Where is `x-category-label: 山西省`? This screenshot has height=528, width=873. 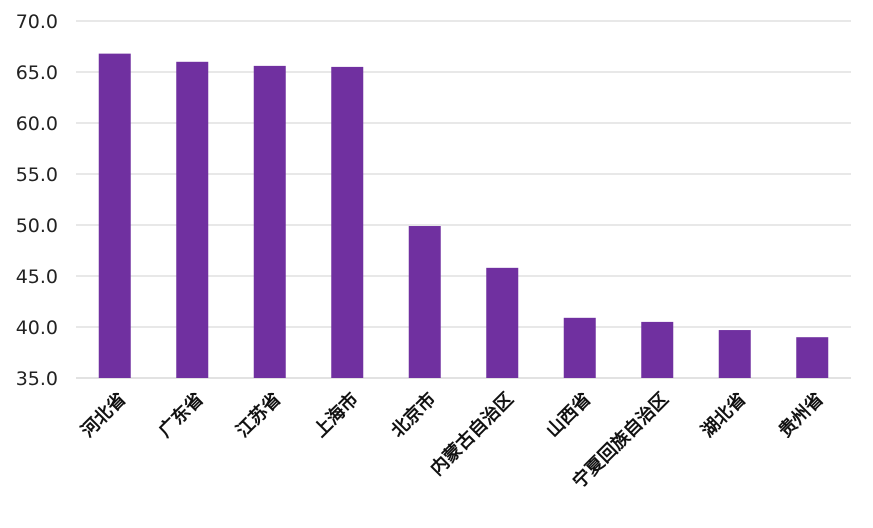
x-category-label: 山西省 is located at coordinates (569, 415).